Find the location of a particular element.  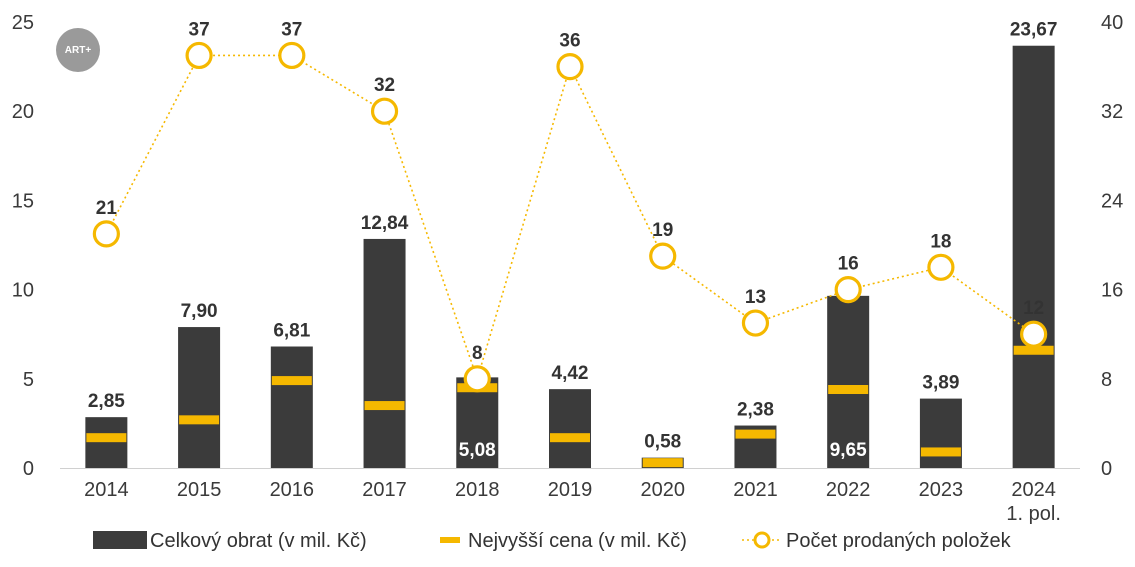

count-value-label: 12 is located at coordinates (1033, 308).